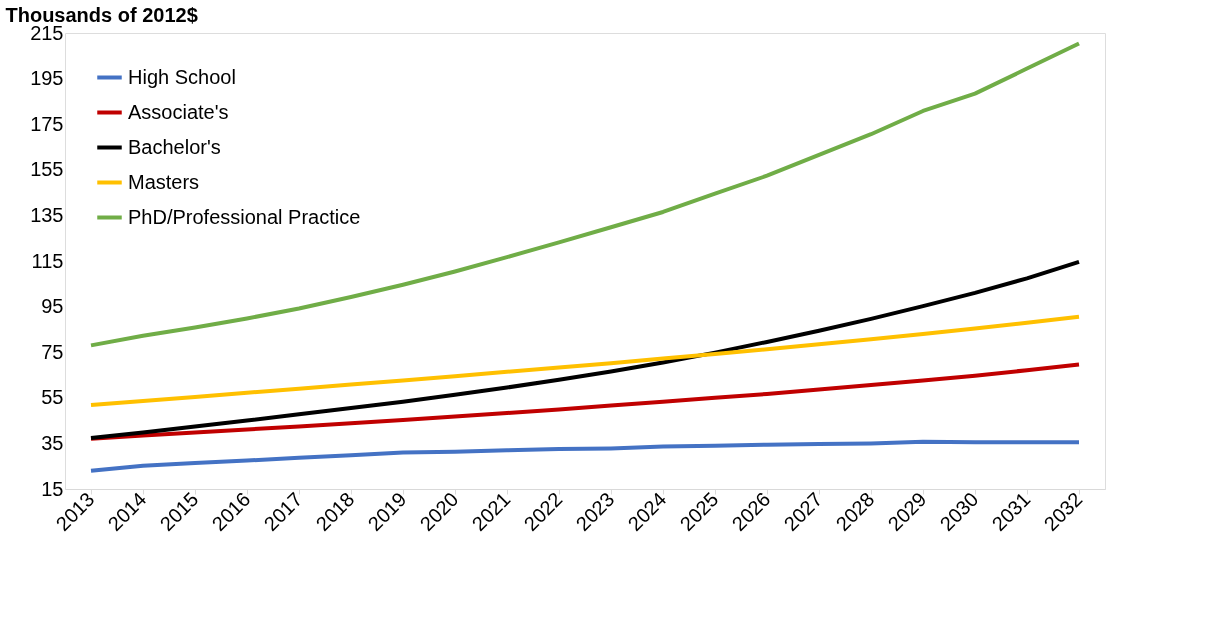 The image size is (1205, 631). What do you see at coordinates (244, 216) in the screenshot?
I see `legend-label: PhD/Professional Practice` at bounding box center [244, 216].